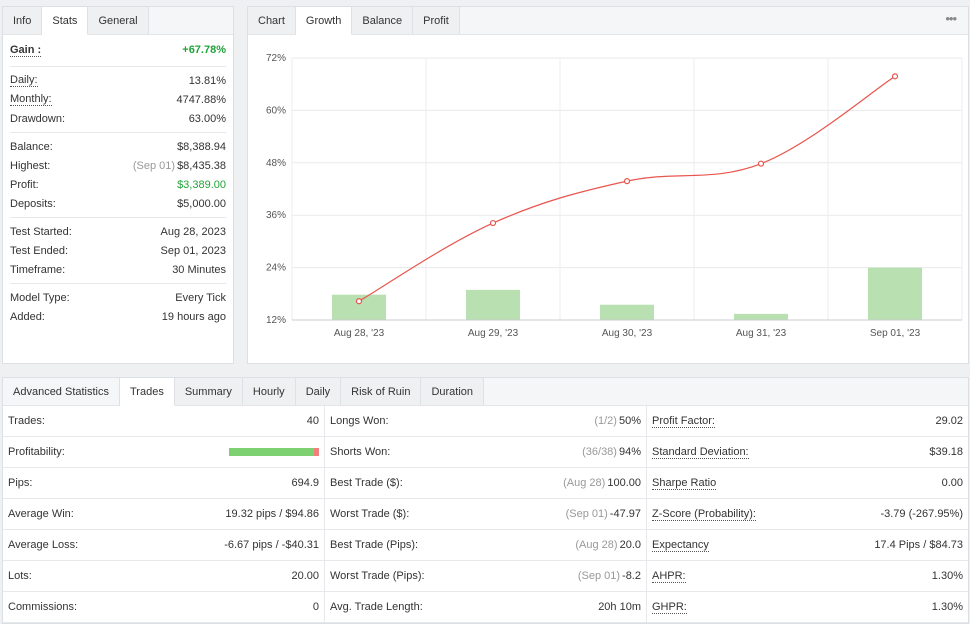 This screenshot has width=970, height=624. What do you see at coordinates (24, 184) in the screenshot?
I see `stat-label: Profit:` at bounding box center [24, 184].